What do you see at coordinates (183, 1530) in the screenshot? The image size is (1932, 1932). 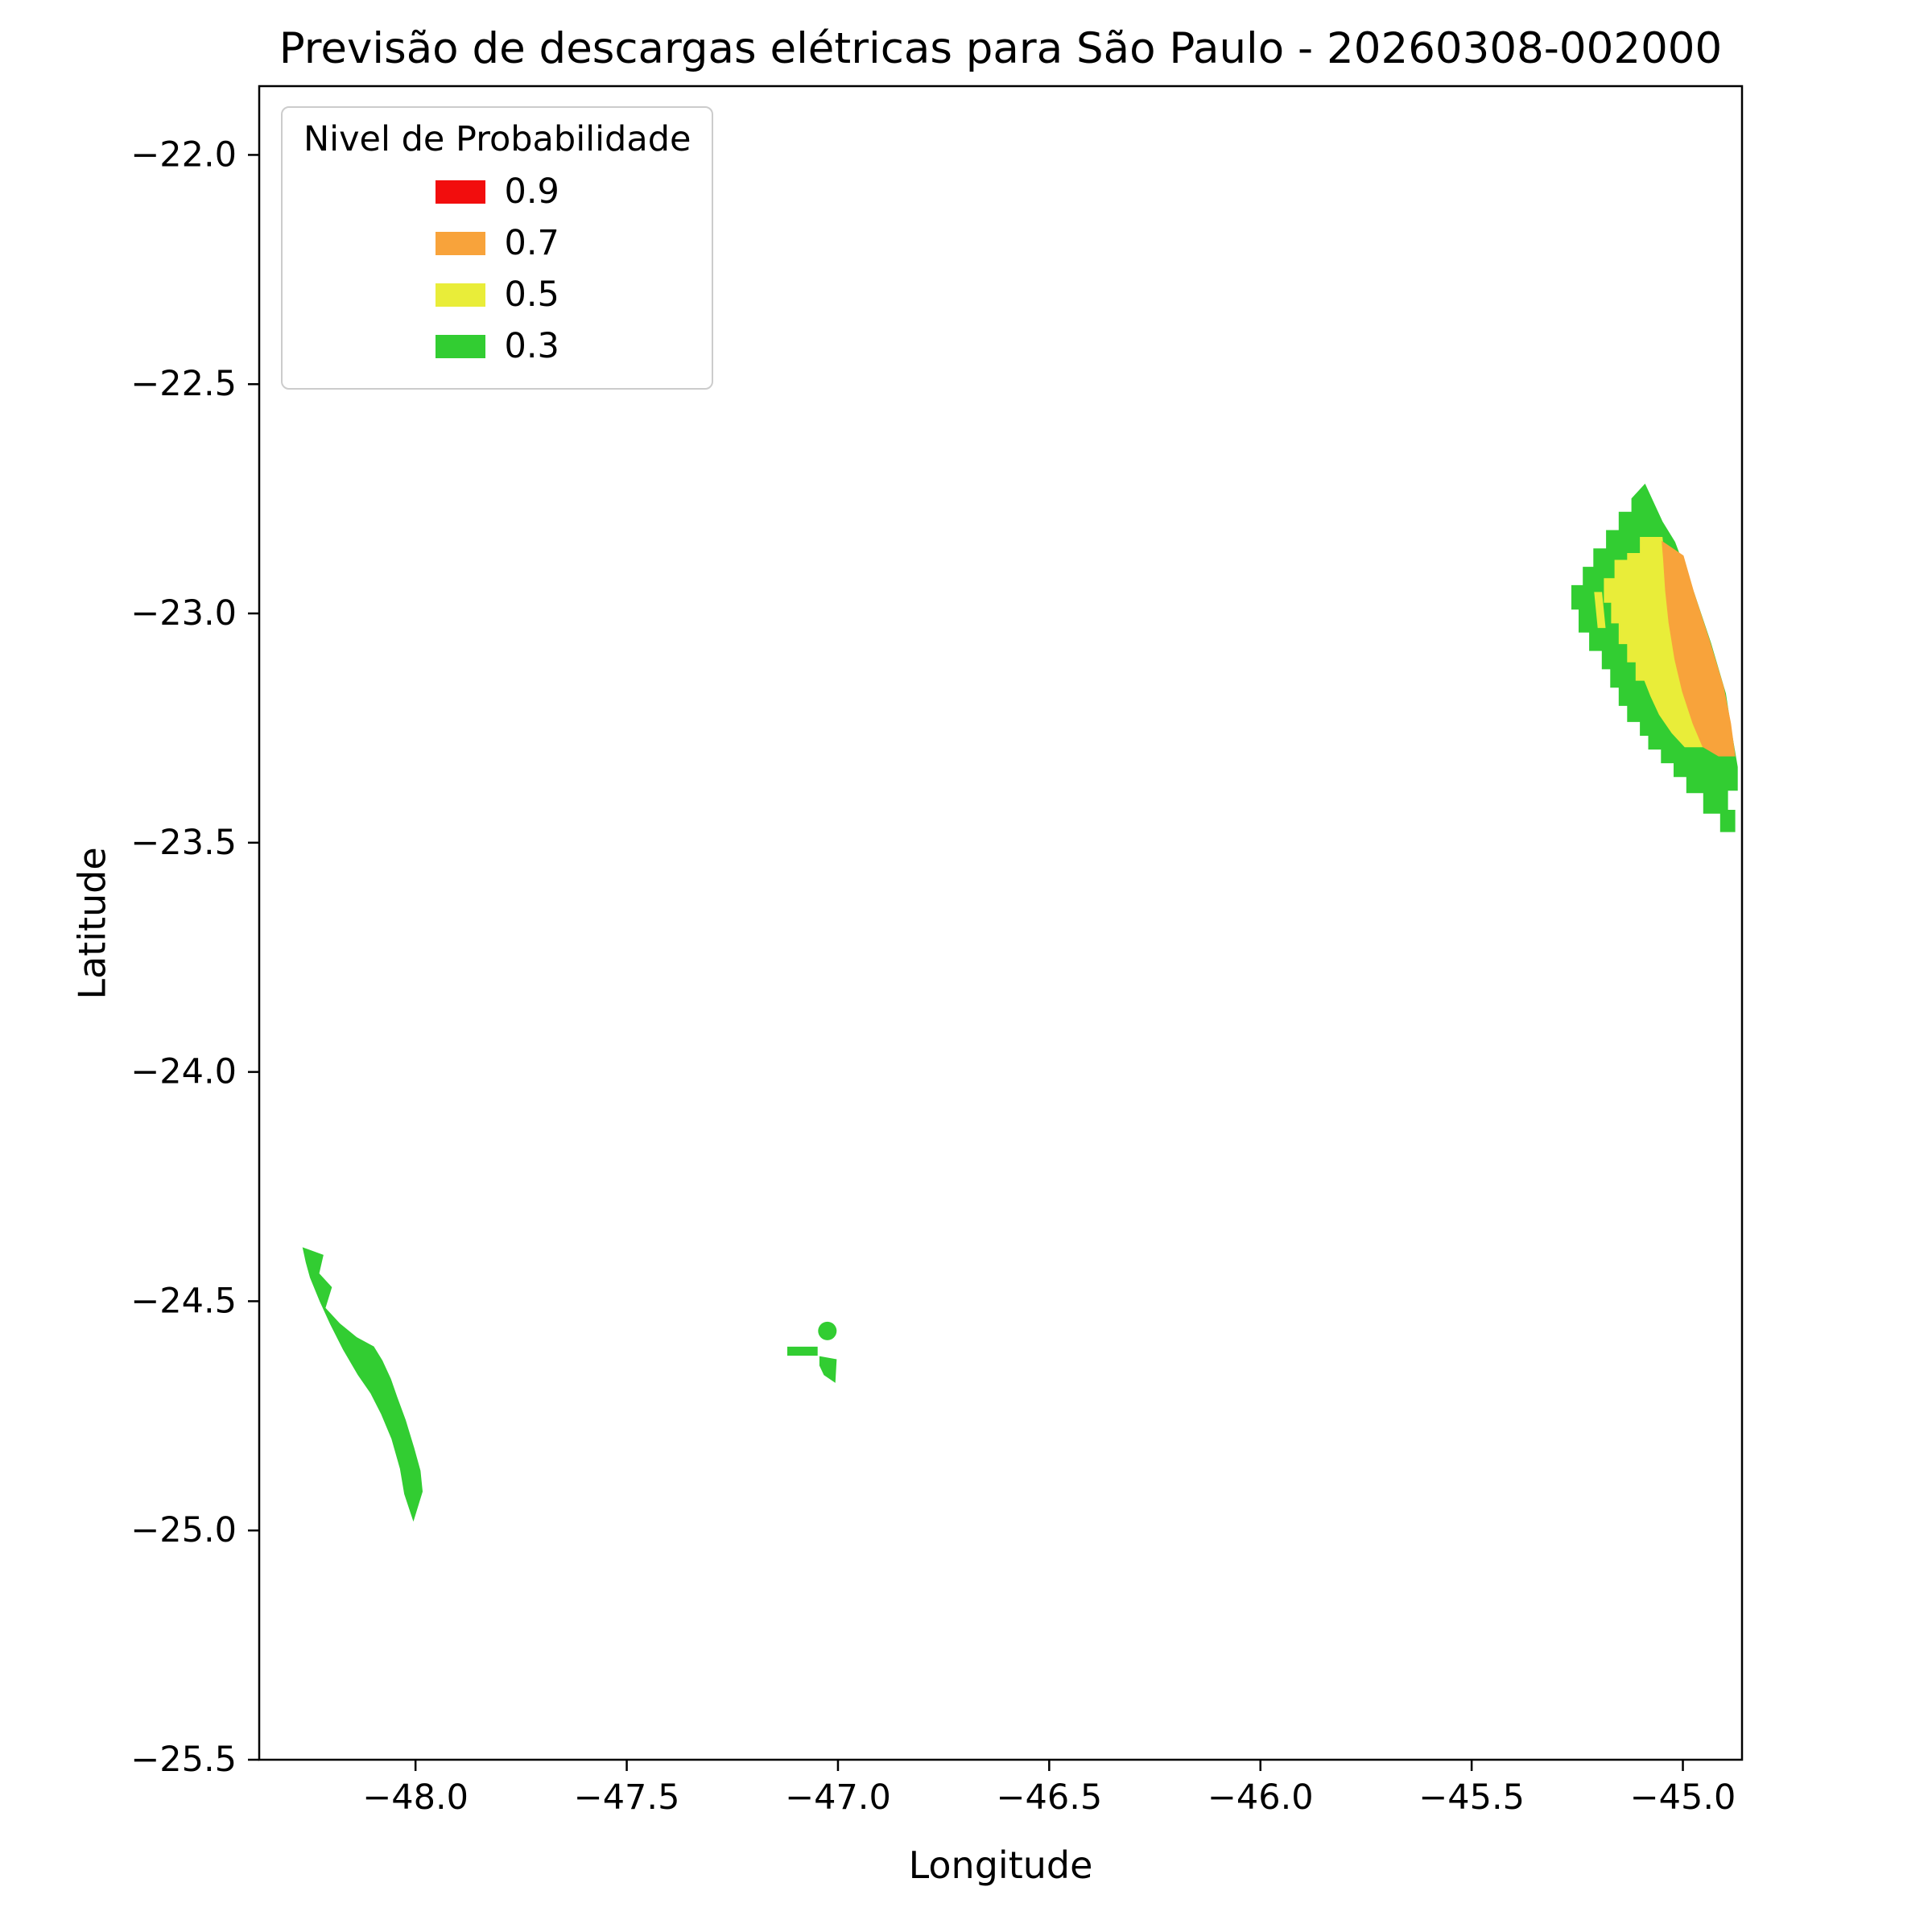 I see `y-tick-label: −25.0` at bounding box center [183, 1530].